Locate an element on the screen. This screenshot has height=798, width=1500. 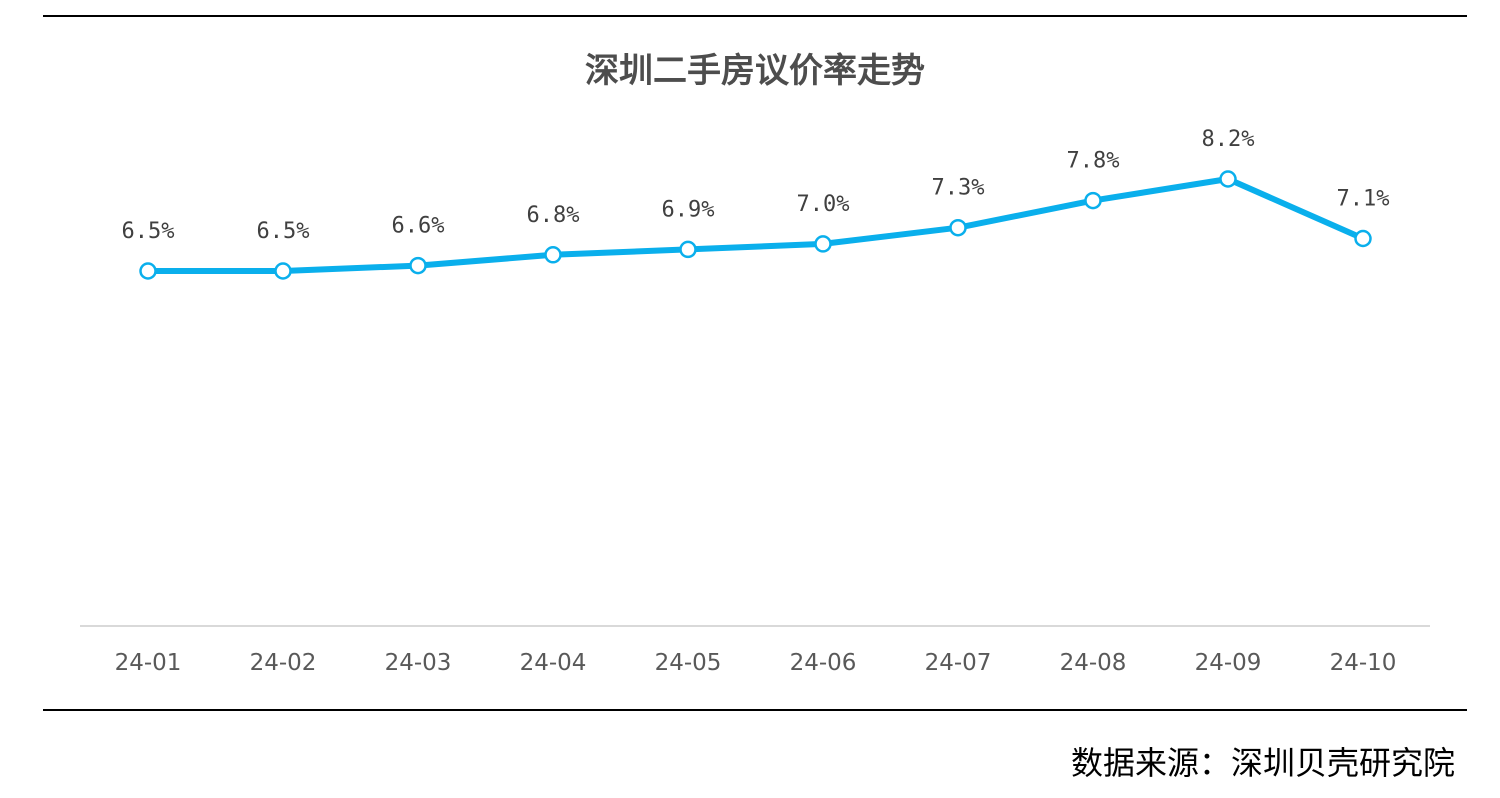
bottom-rule is located at coordinates (755, 710).